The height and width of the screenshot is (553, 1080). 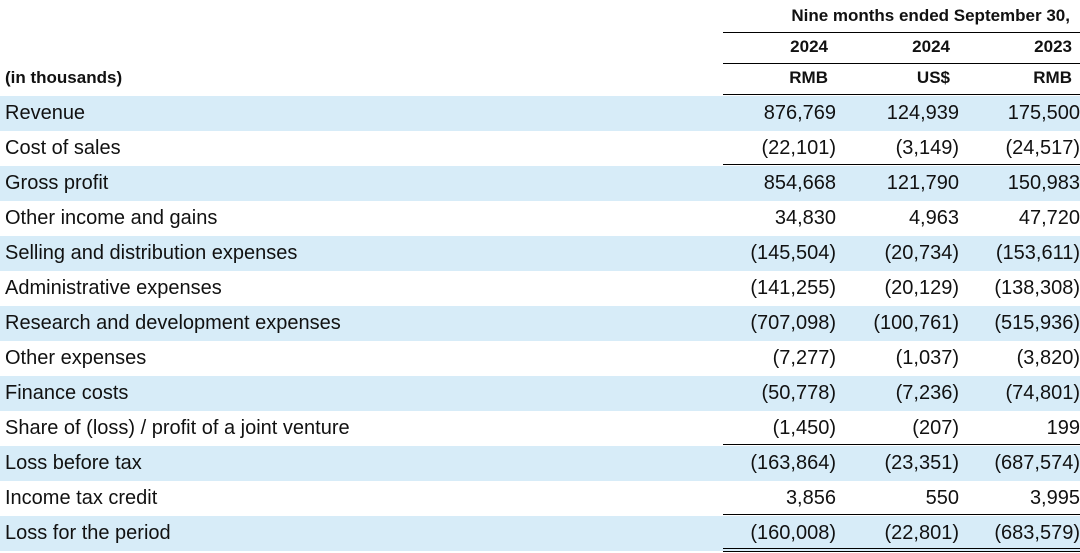 I want to click on cell-value: 550, so click(x=942, y=498).